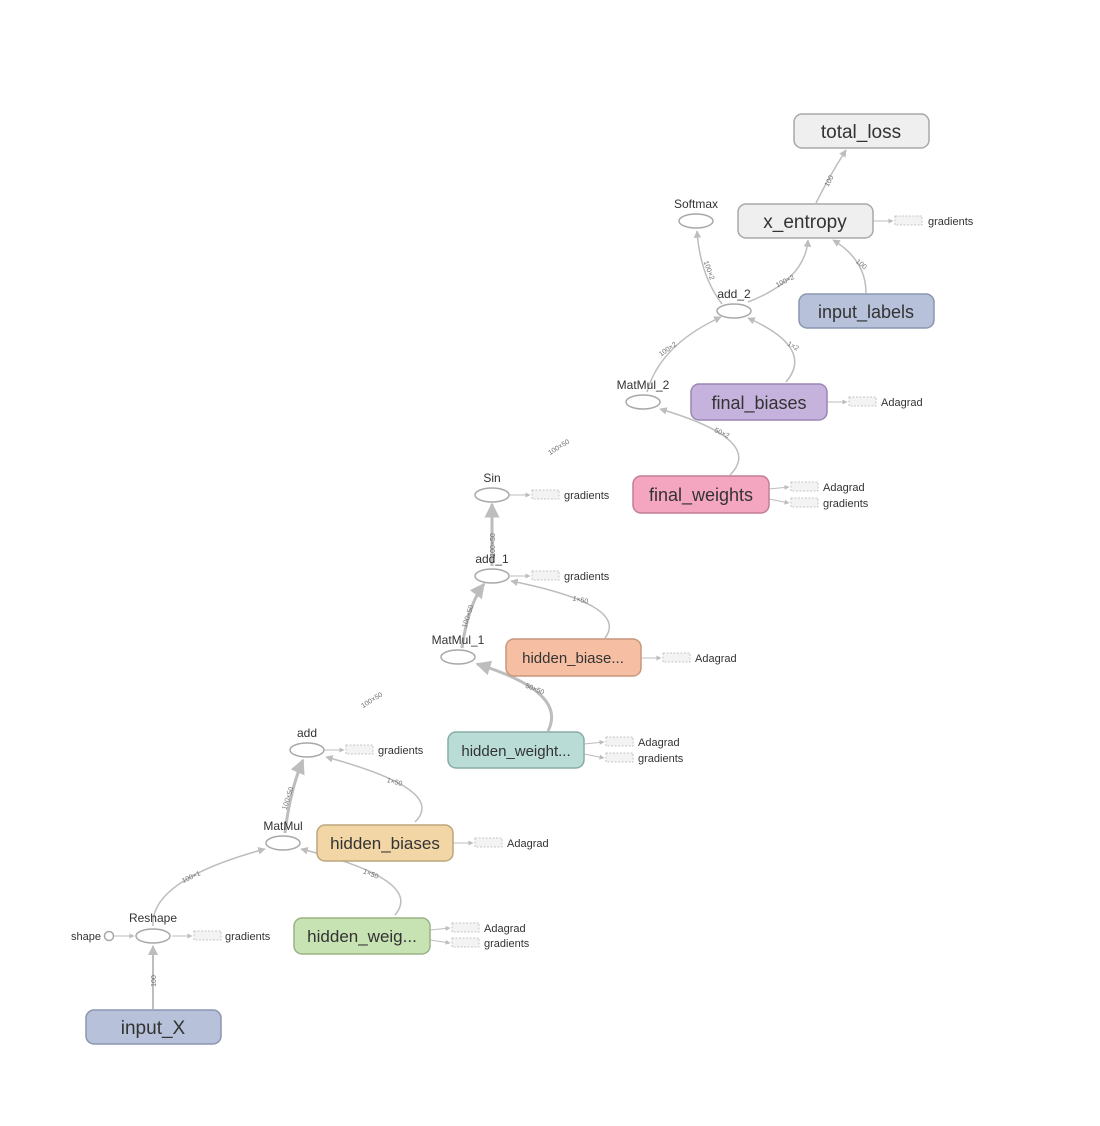  Describe the element at coordinates (440, 942) in the screenshot. I see `aux-edge-hw-grad` at that location.